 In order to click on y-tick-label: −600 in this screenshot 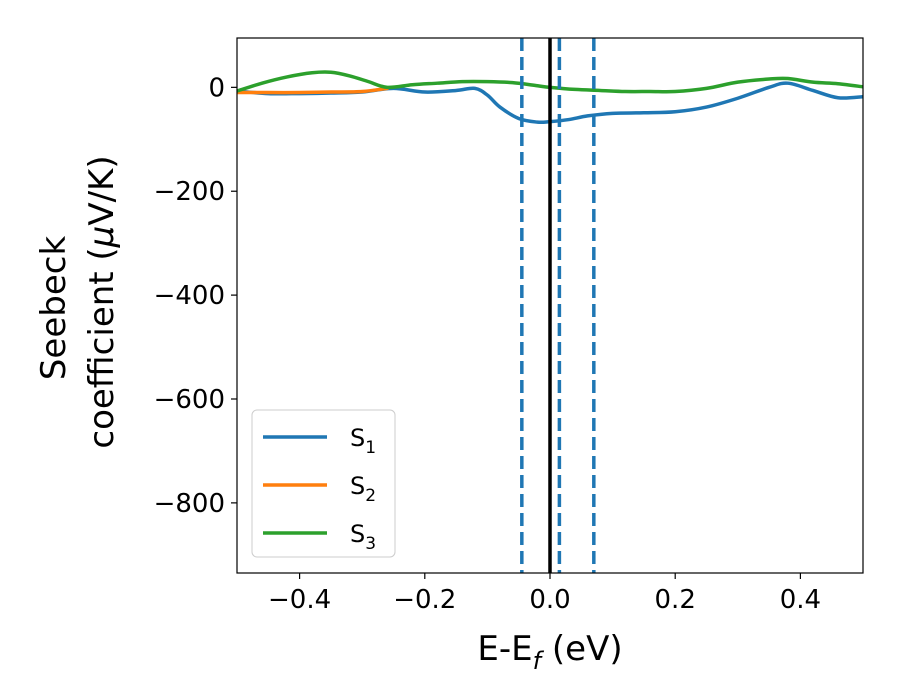, I will do `click(189, 400)`.